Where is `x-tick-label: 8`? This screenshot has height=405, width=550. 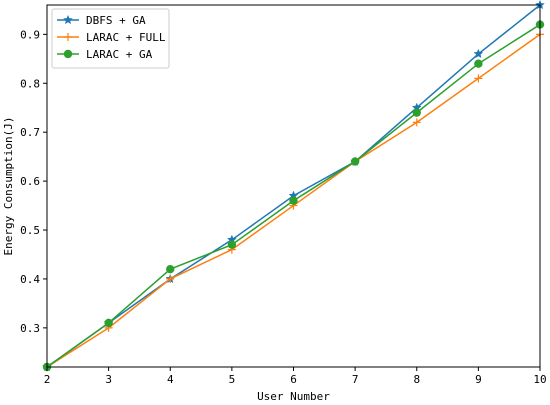 x-tick-label: 8 is located at coordinates (416, 379).